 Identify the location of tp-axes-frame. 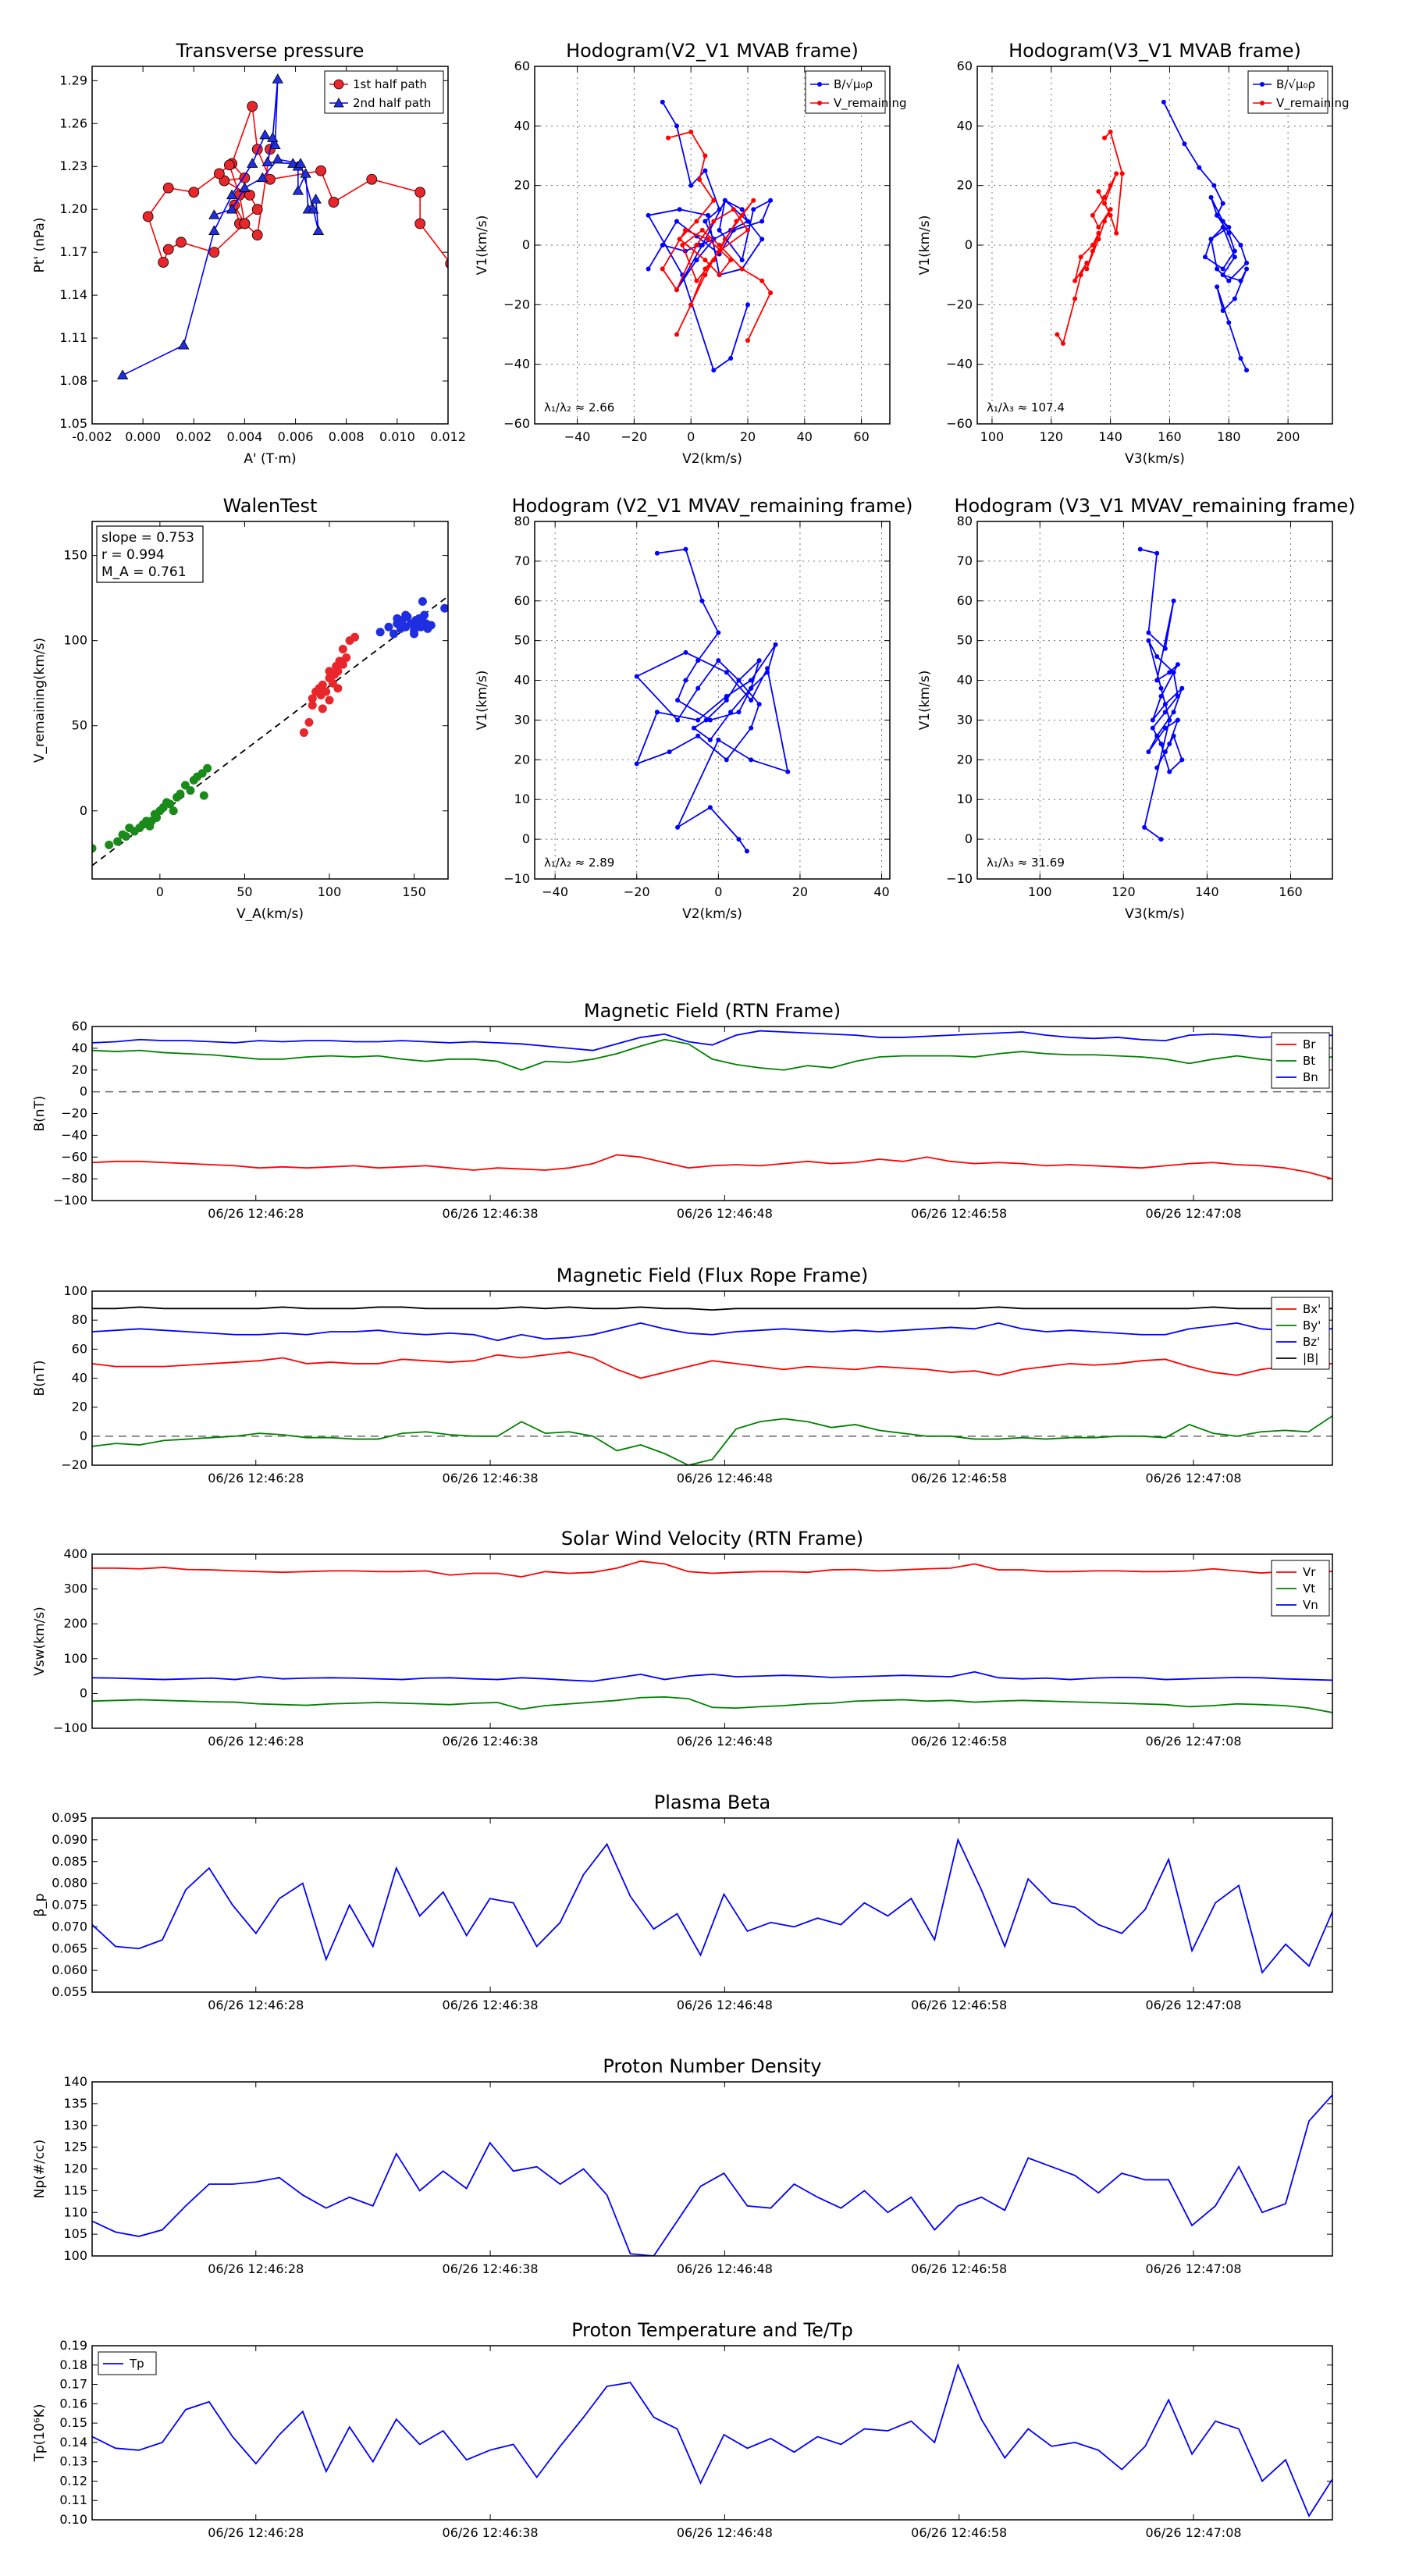
(712, 2433).